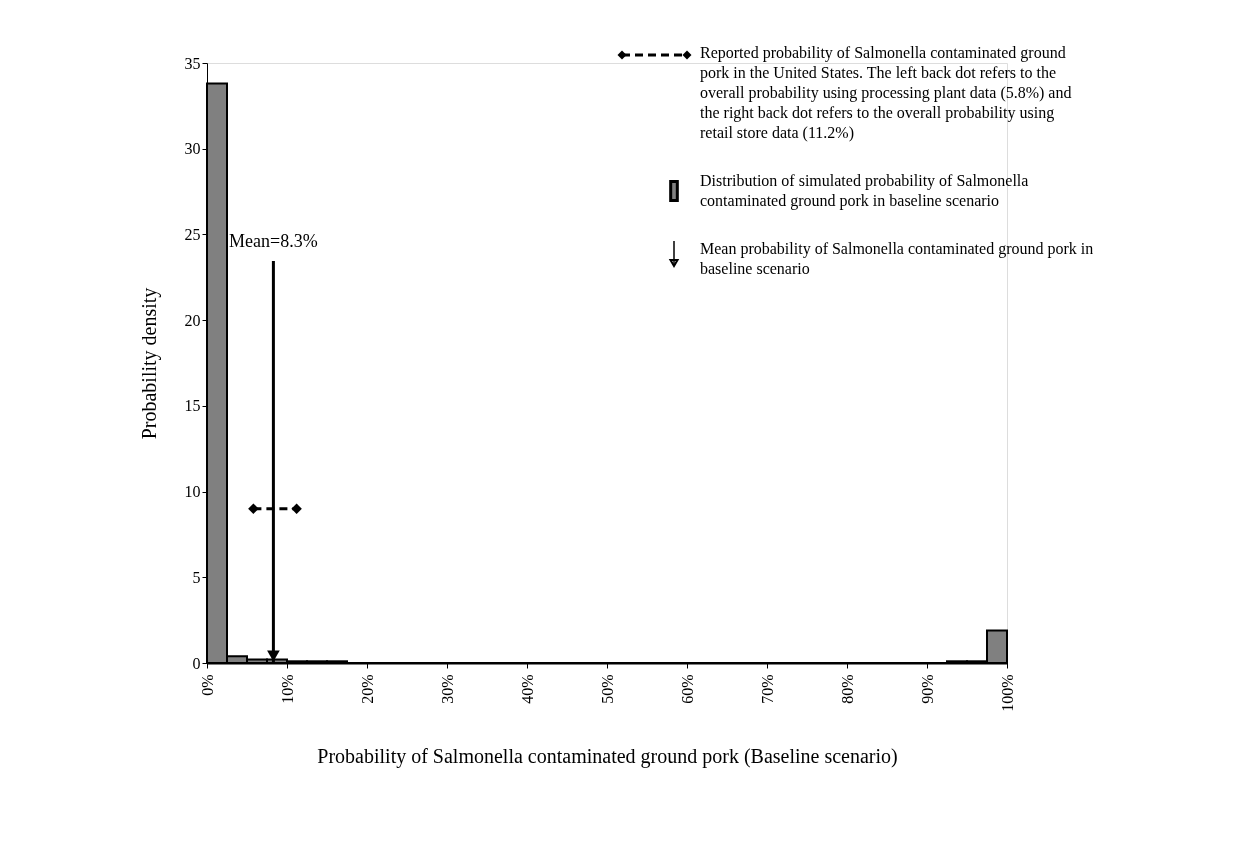 This screenshot has width=1236, height=843. I want to click on y-tick-label: 35, so click(192, 63).